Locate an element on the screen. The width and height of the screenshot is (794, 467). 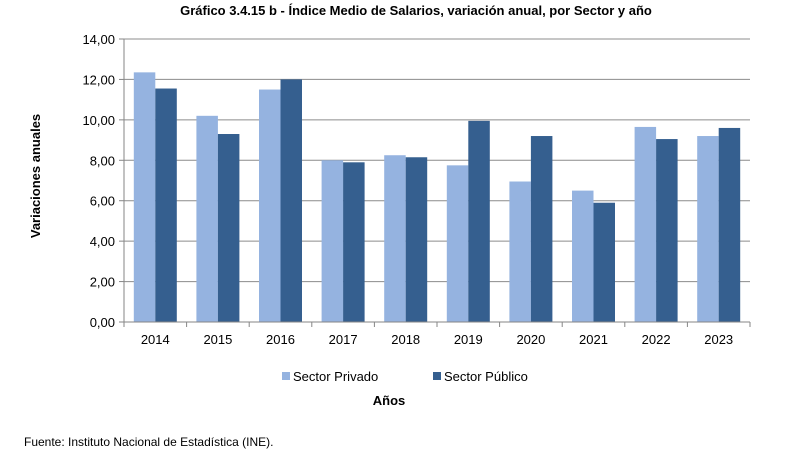
bar-sector-publico-2022 is located at coordinates (667, 230).